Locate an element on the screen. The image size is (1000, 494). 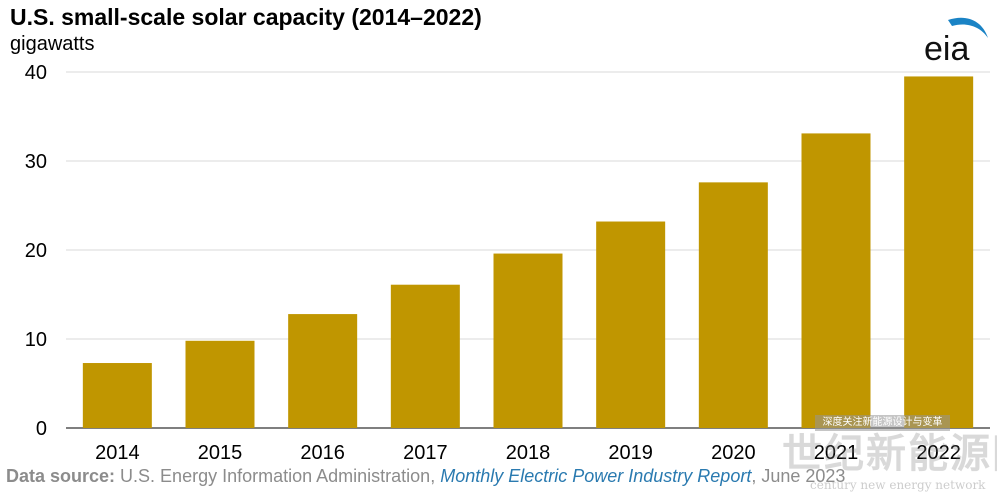
bar-2017 is located at coordinates (425, 356).